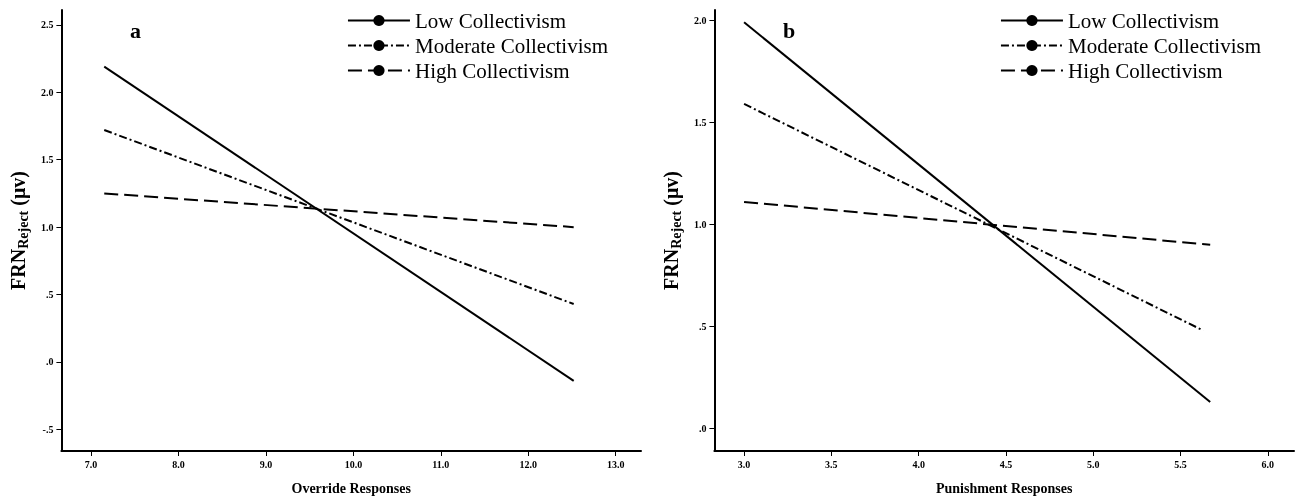 The height and width of the screenshot is (500, 1306). What do you see at coordinates (744, 464) in the screenshot?
I see `x-tick-label: 3.0` at bounding box center [744, 464].